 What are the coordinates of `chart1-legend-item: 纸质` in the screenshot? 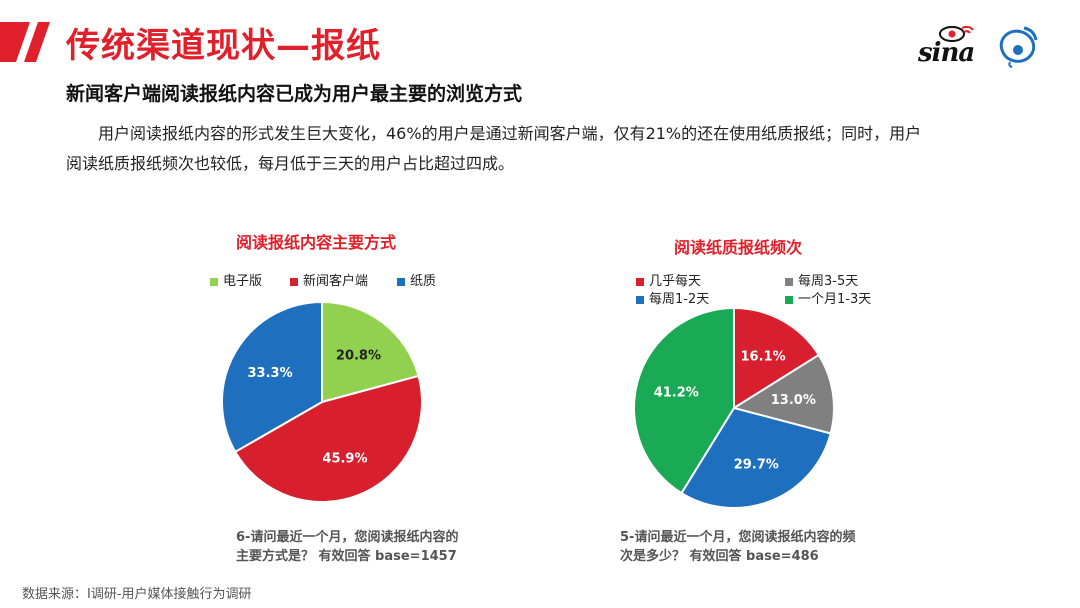 It's located at (416, 279).